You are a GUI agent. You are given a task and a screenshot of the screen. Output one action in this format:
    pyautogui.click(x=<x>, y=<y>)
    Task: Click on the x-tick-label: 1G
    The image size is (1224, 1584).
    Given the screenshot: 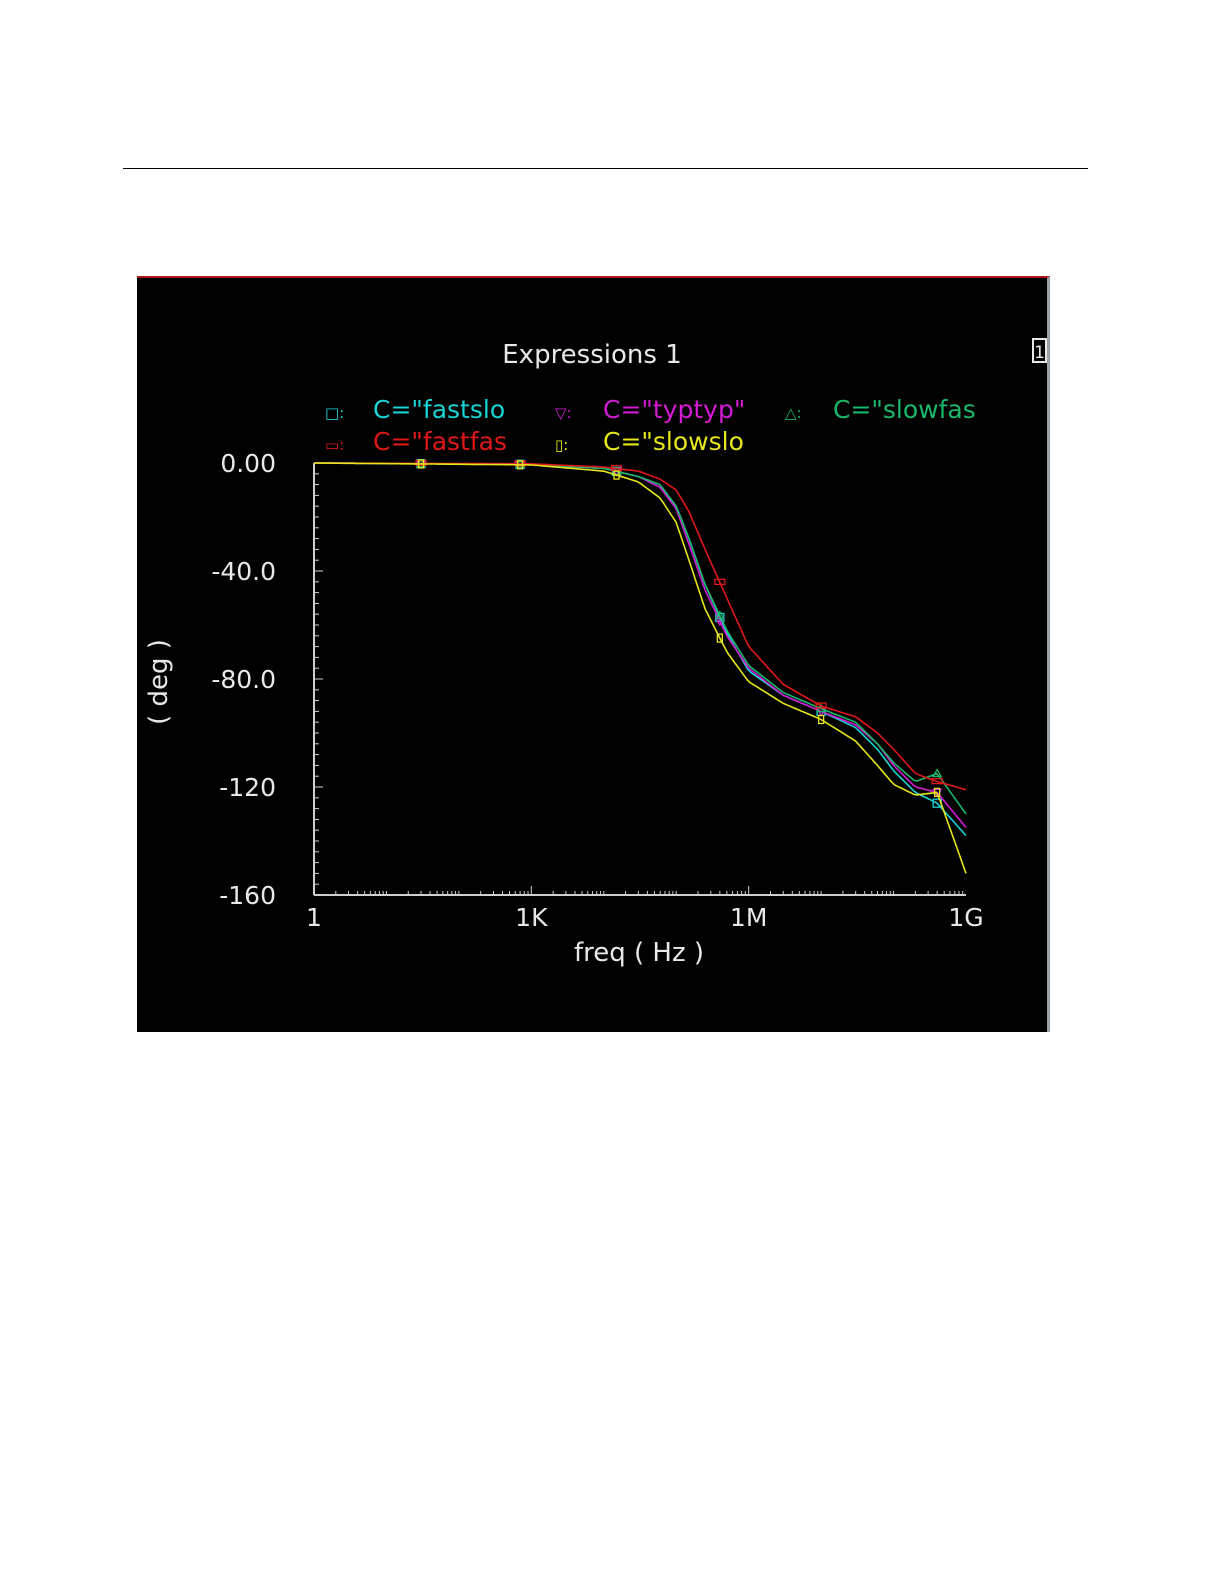 What is the action you would take?
    pyautogui.click(x=965, y=917)
    